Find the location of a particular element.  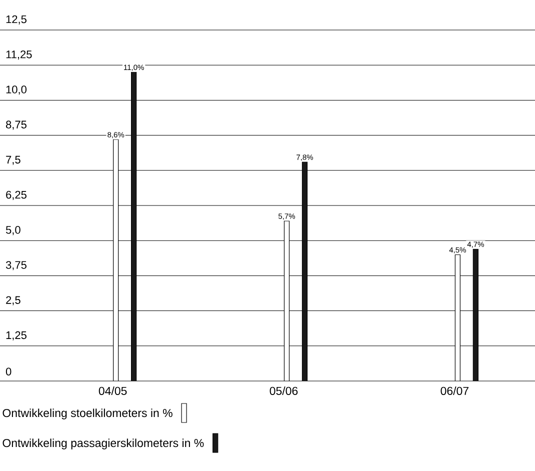

legend-label: Ontwikkeling passagierskilometers in % is located at coordinates (103, 444).